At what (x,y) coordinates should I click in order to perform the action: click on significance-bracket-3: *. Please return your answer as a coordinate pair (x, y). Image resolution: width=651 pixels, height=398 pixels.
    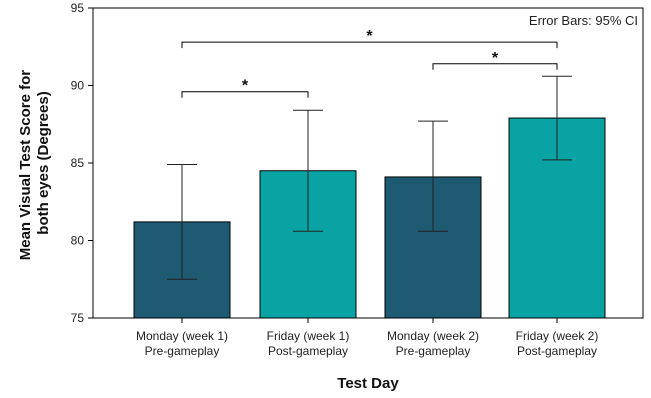
    Looking at the image, I should click on (245, 88).